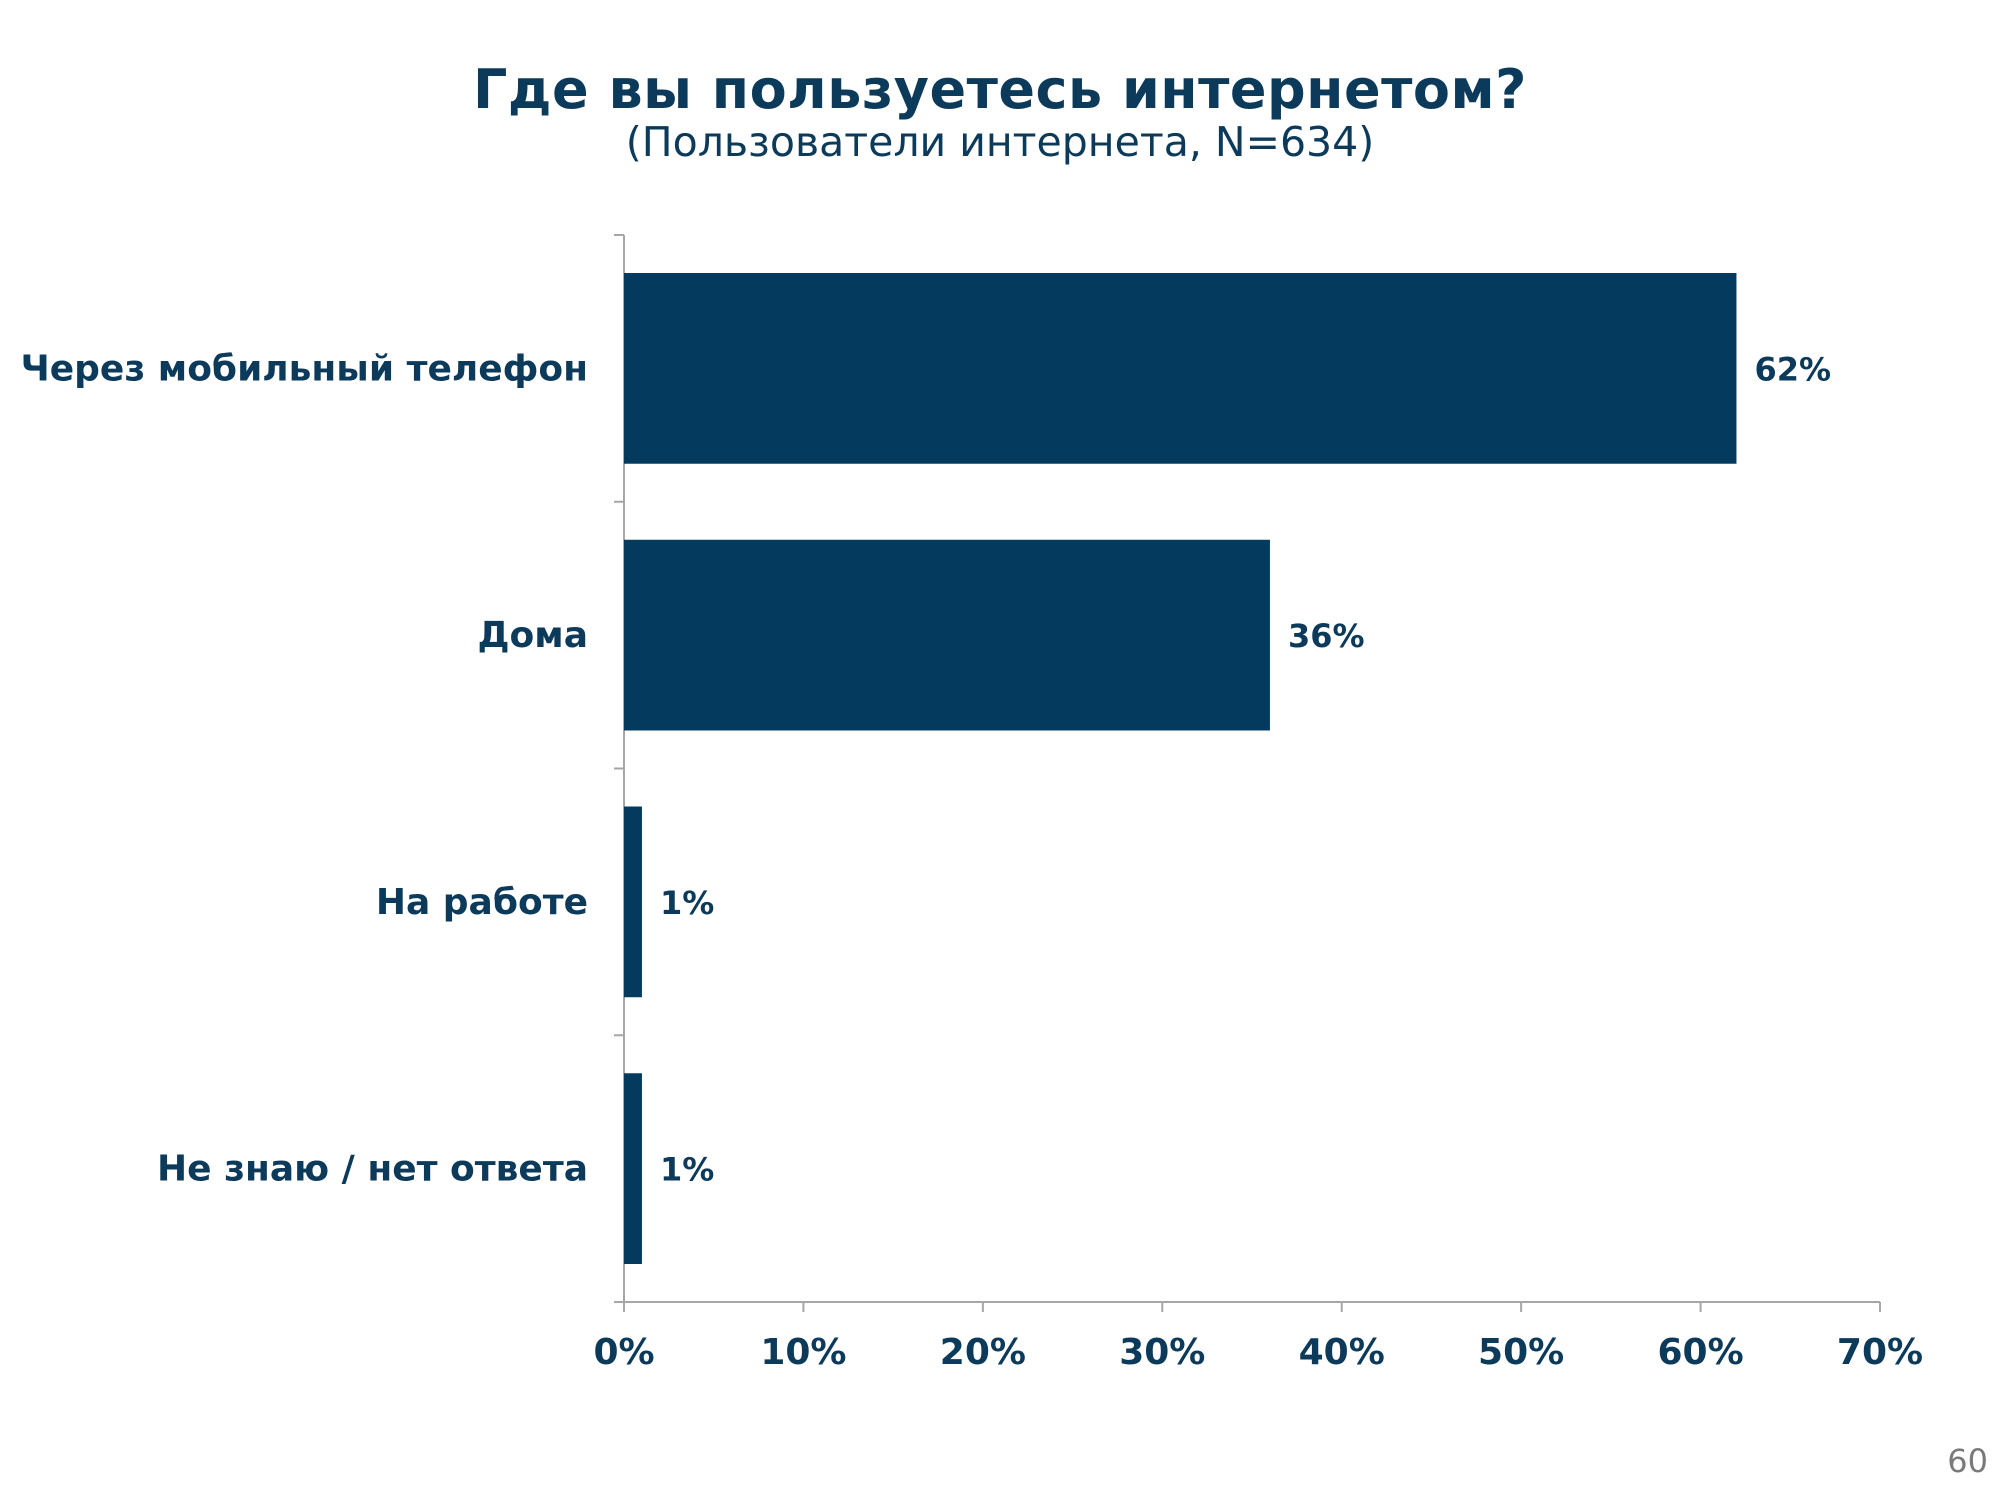 Image resolution: width=2000 pixels, height=1500 pixels. Describe the element at coordinates (623, 1352) in the screenshot. I see `x-tick-label: 0%` at that location.